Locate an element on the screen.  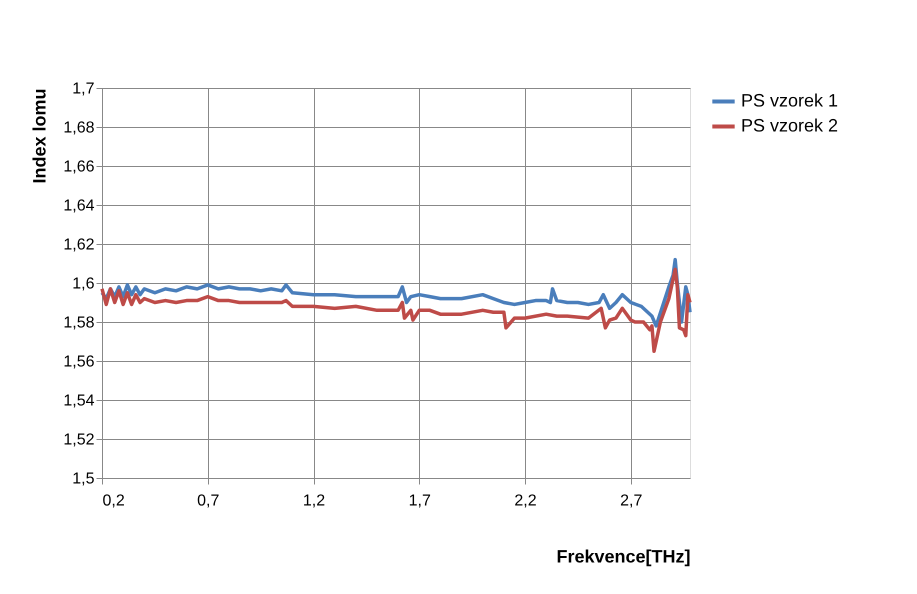
y-tick-label: 1,52 is located at coordinates (79, 440).